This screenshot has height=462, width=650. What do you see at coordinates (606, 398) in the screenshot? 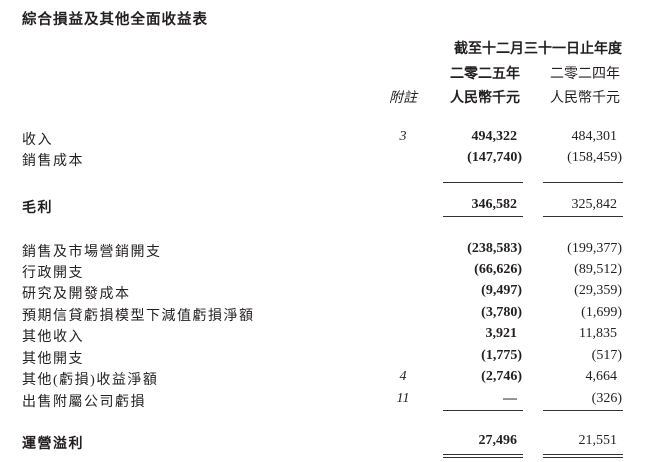
I see `row-value-prior: (326)` at bounding box center [606, 398].